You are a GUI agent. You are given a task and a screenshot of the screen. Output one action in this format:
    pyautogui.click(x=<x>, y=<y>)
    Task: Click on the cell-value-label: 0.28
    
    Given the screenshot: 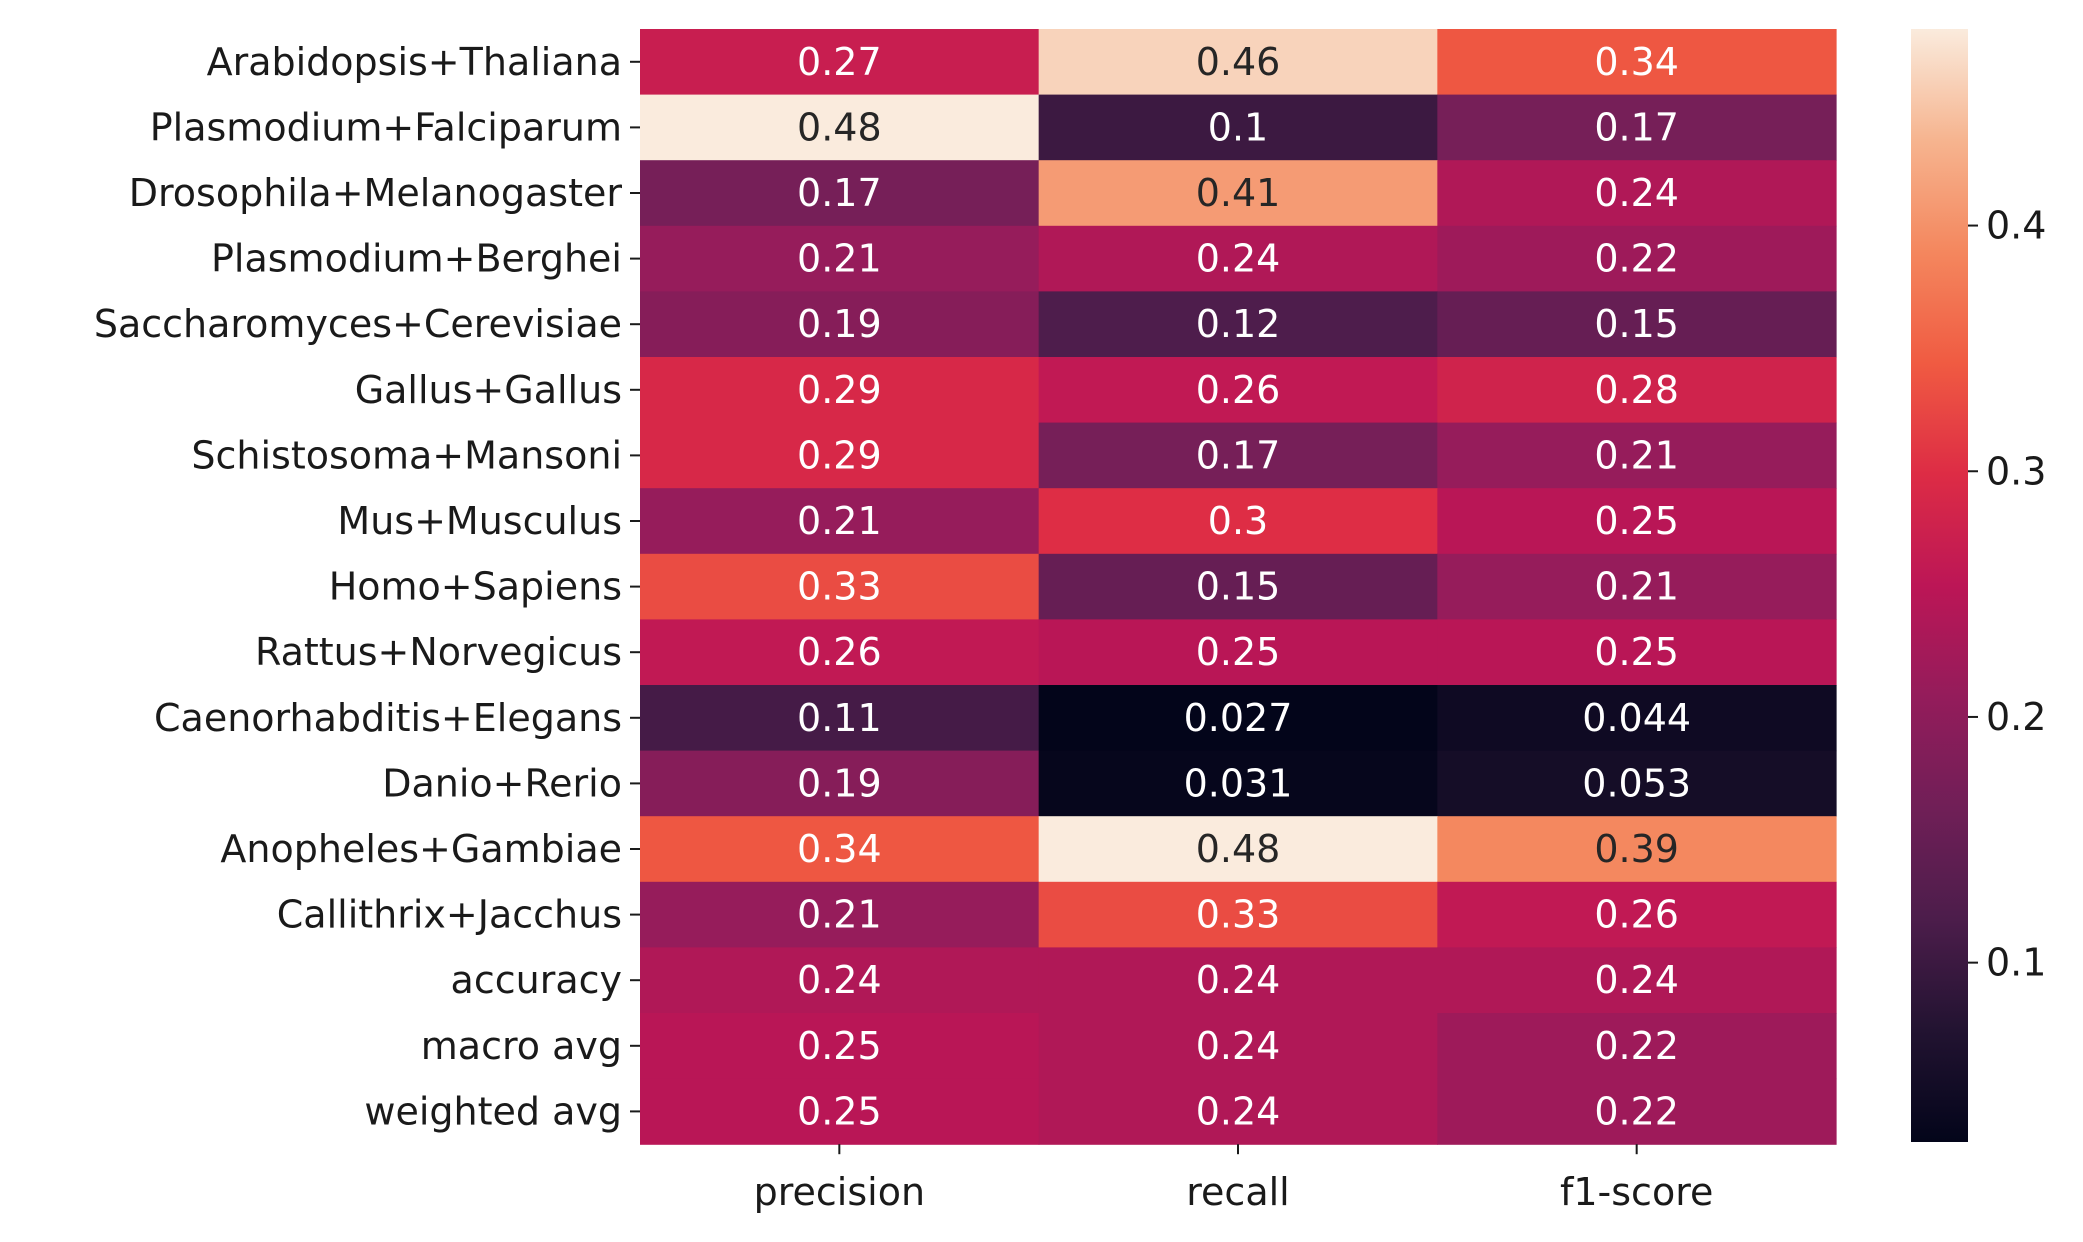 What is the action you would take?
    pyautogui.click(x=1636, y=390)
    